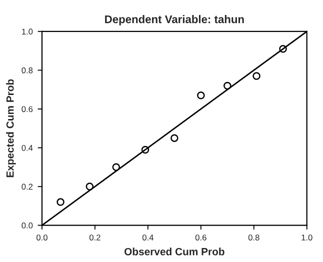 Image resolution: width=323 pixels, height=262 pixels. I want to click on y-tick-label: 0.4, so click(27, 147).